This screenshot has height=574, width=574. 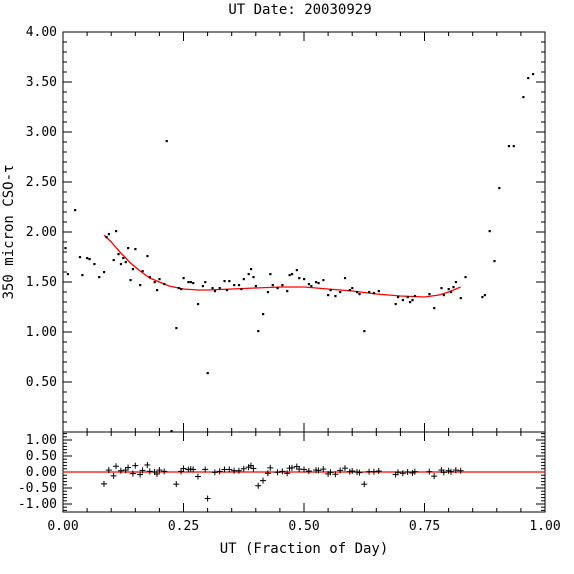 I want to click on y-tick-label: 2.50, so click(x=41, y=182).